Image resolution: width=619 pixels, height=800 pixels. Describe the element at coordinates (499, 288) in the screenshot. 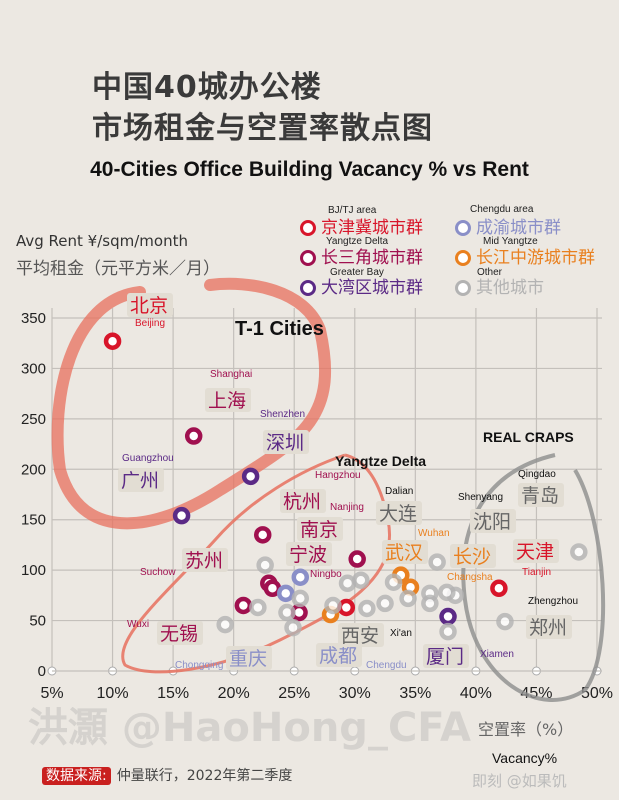

I see `legend-item: 其他城市` at that location.